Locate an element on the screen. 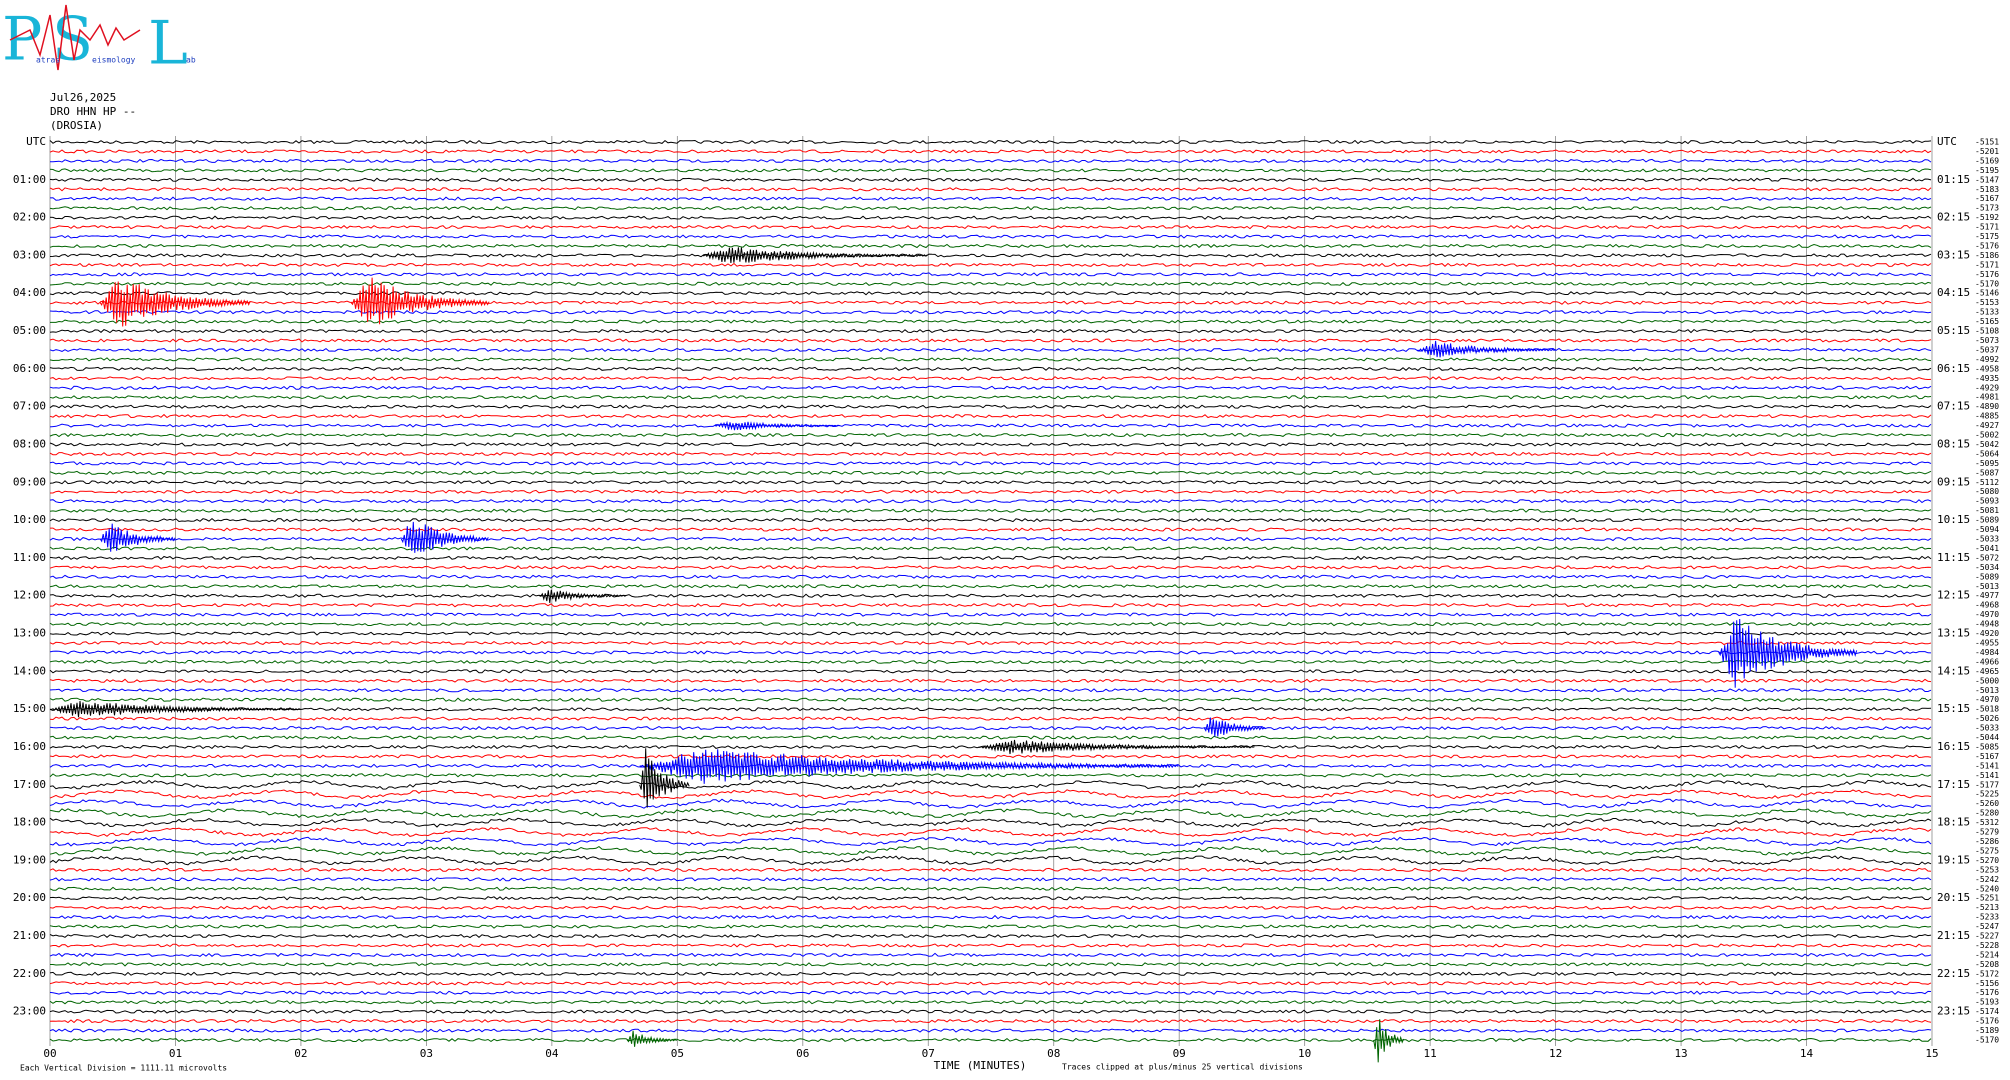 This screenshot has height=1080, width=2010. offset-label: -5312 is located at coordinates (1987, 822).